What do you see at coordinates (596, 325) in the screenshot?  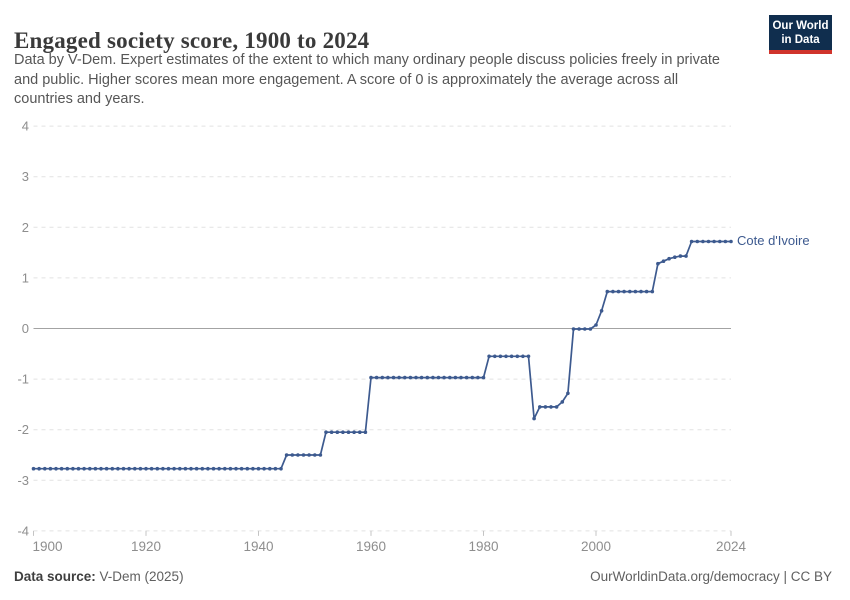 I see `data-point-2000` at bounding box center [596, 325].